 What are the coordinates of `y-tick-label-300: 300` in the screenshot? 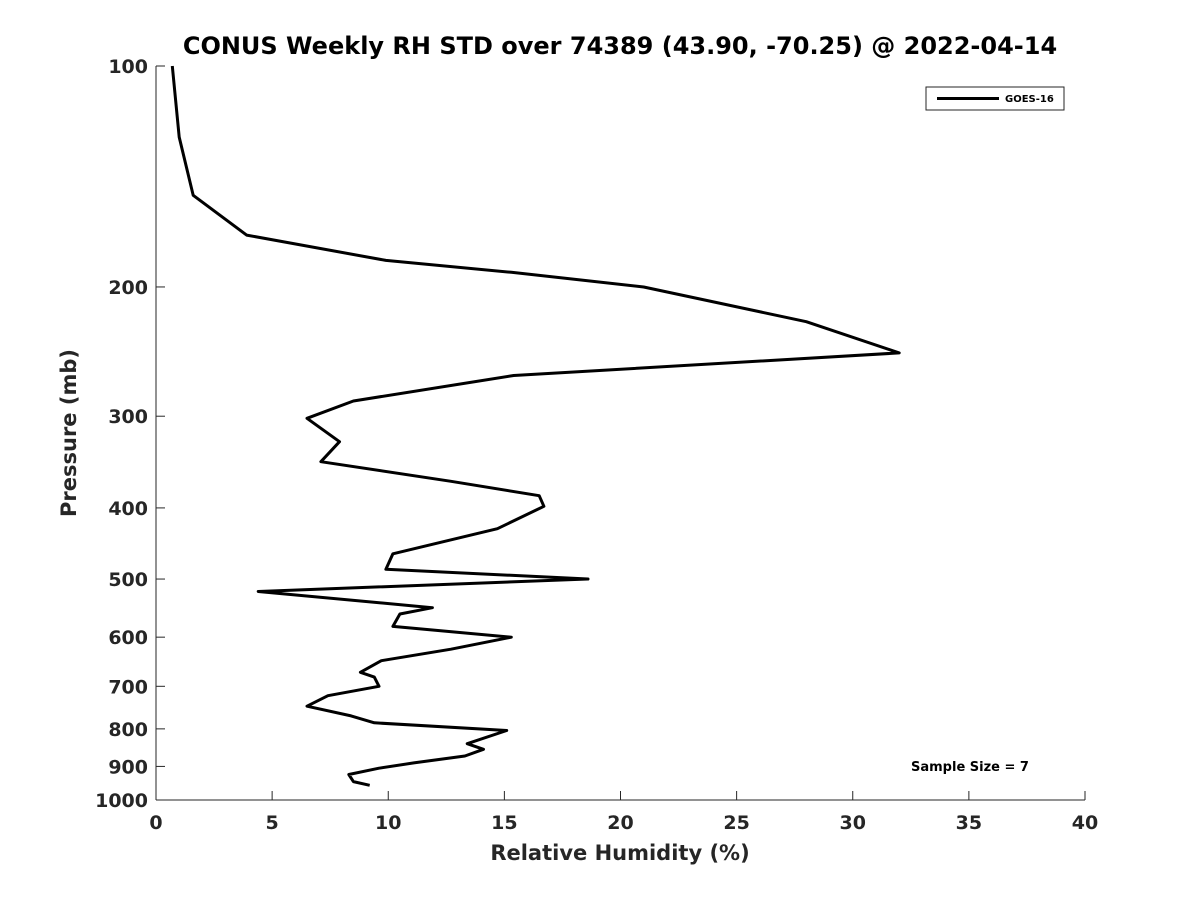 It's located at (128, 417).